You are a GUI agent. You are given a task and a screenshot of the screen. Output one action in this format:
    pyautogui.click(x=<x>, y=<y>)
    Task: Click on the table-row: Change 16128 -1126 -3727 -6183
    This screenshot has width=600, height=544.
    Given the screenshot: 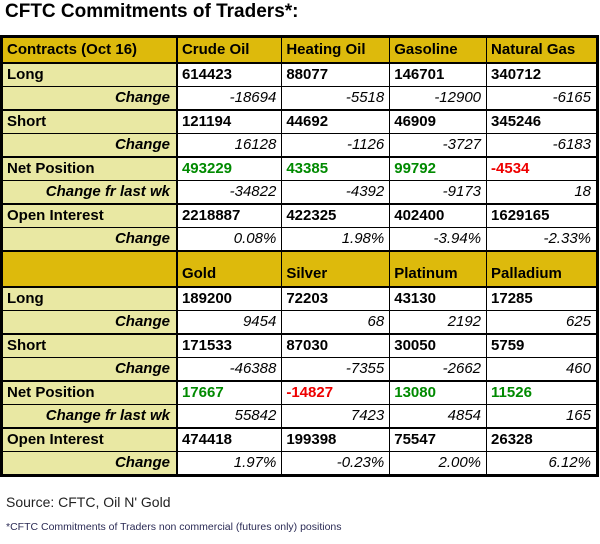 What is the action you would take?
    pyautogui.click(x=299, y=145)
    